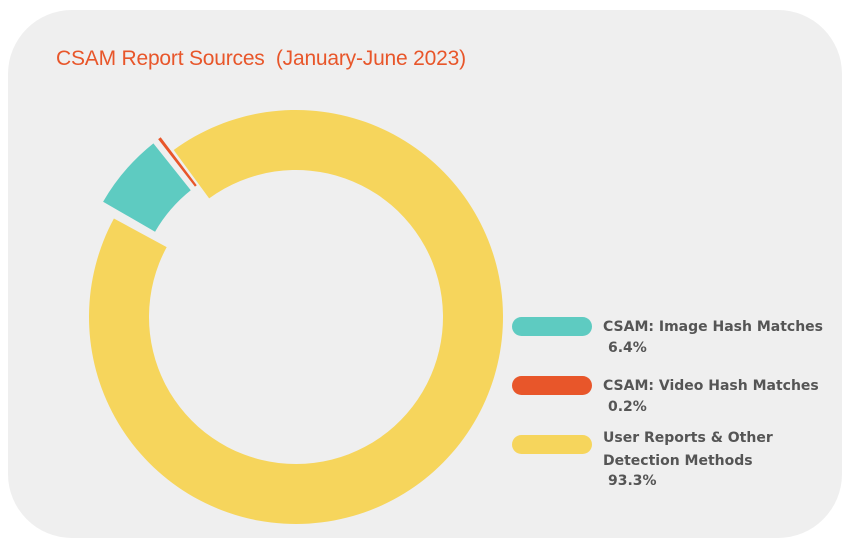  What do you see at coordinates (688, 438) in the screenshot?
I see `legend-label-user-reports-line1: User Reports & Other` at bounding box center [688, 438].